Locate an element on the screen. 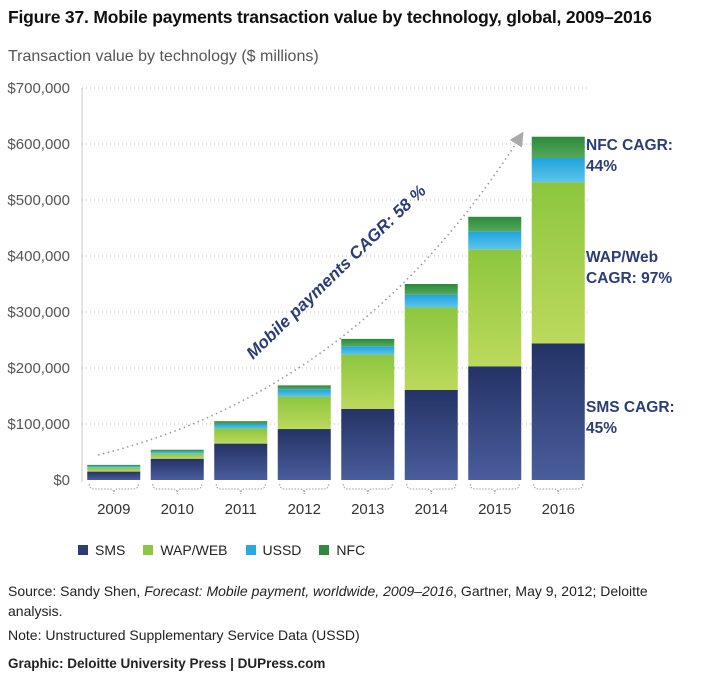  x-tick-label: 2010 is located at coordinates (177, 509).